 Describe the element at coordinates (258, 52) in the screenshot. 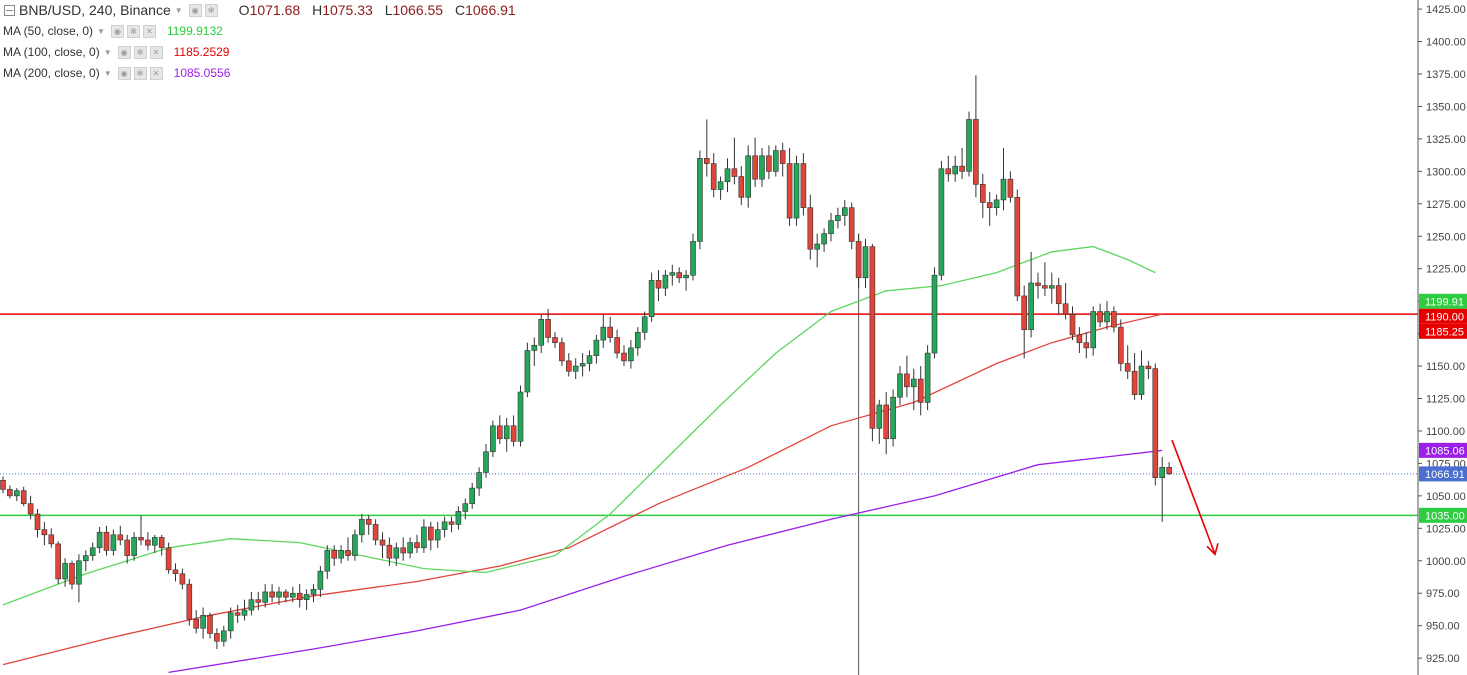

I see `indicator-row-ma100: MA (100, close, 0) ▼ ◉ ✻ ✕ 1185.2529` at that location.